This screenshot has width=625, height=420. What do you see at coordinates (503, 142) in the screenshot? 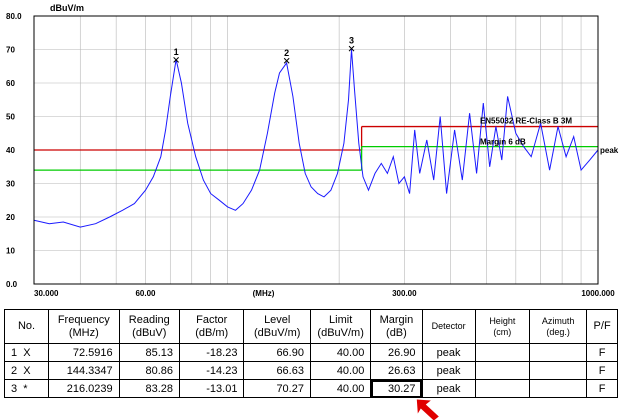
I see `margin-line-label: Margin 6 dB` at bounding box center [503, 142].